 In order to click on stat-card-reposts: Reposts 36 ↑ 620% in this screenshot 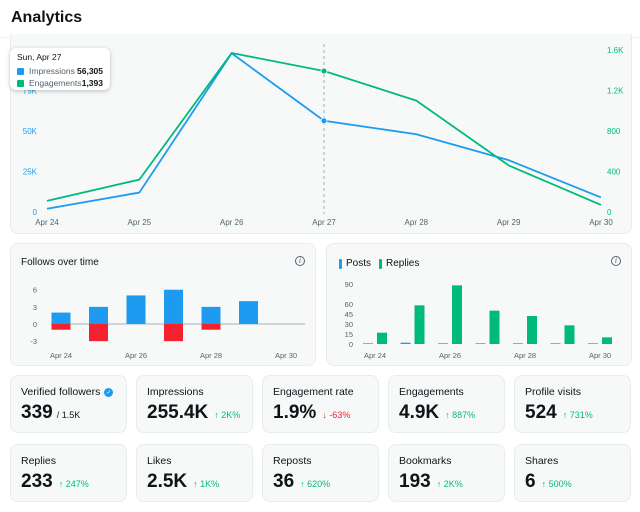, I will do `click(320, 473)`.